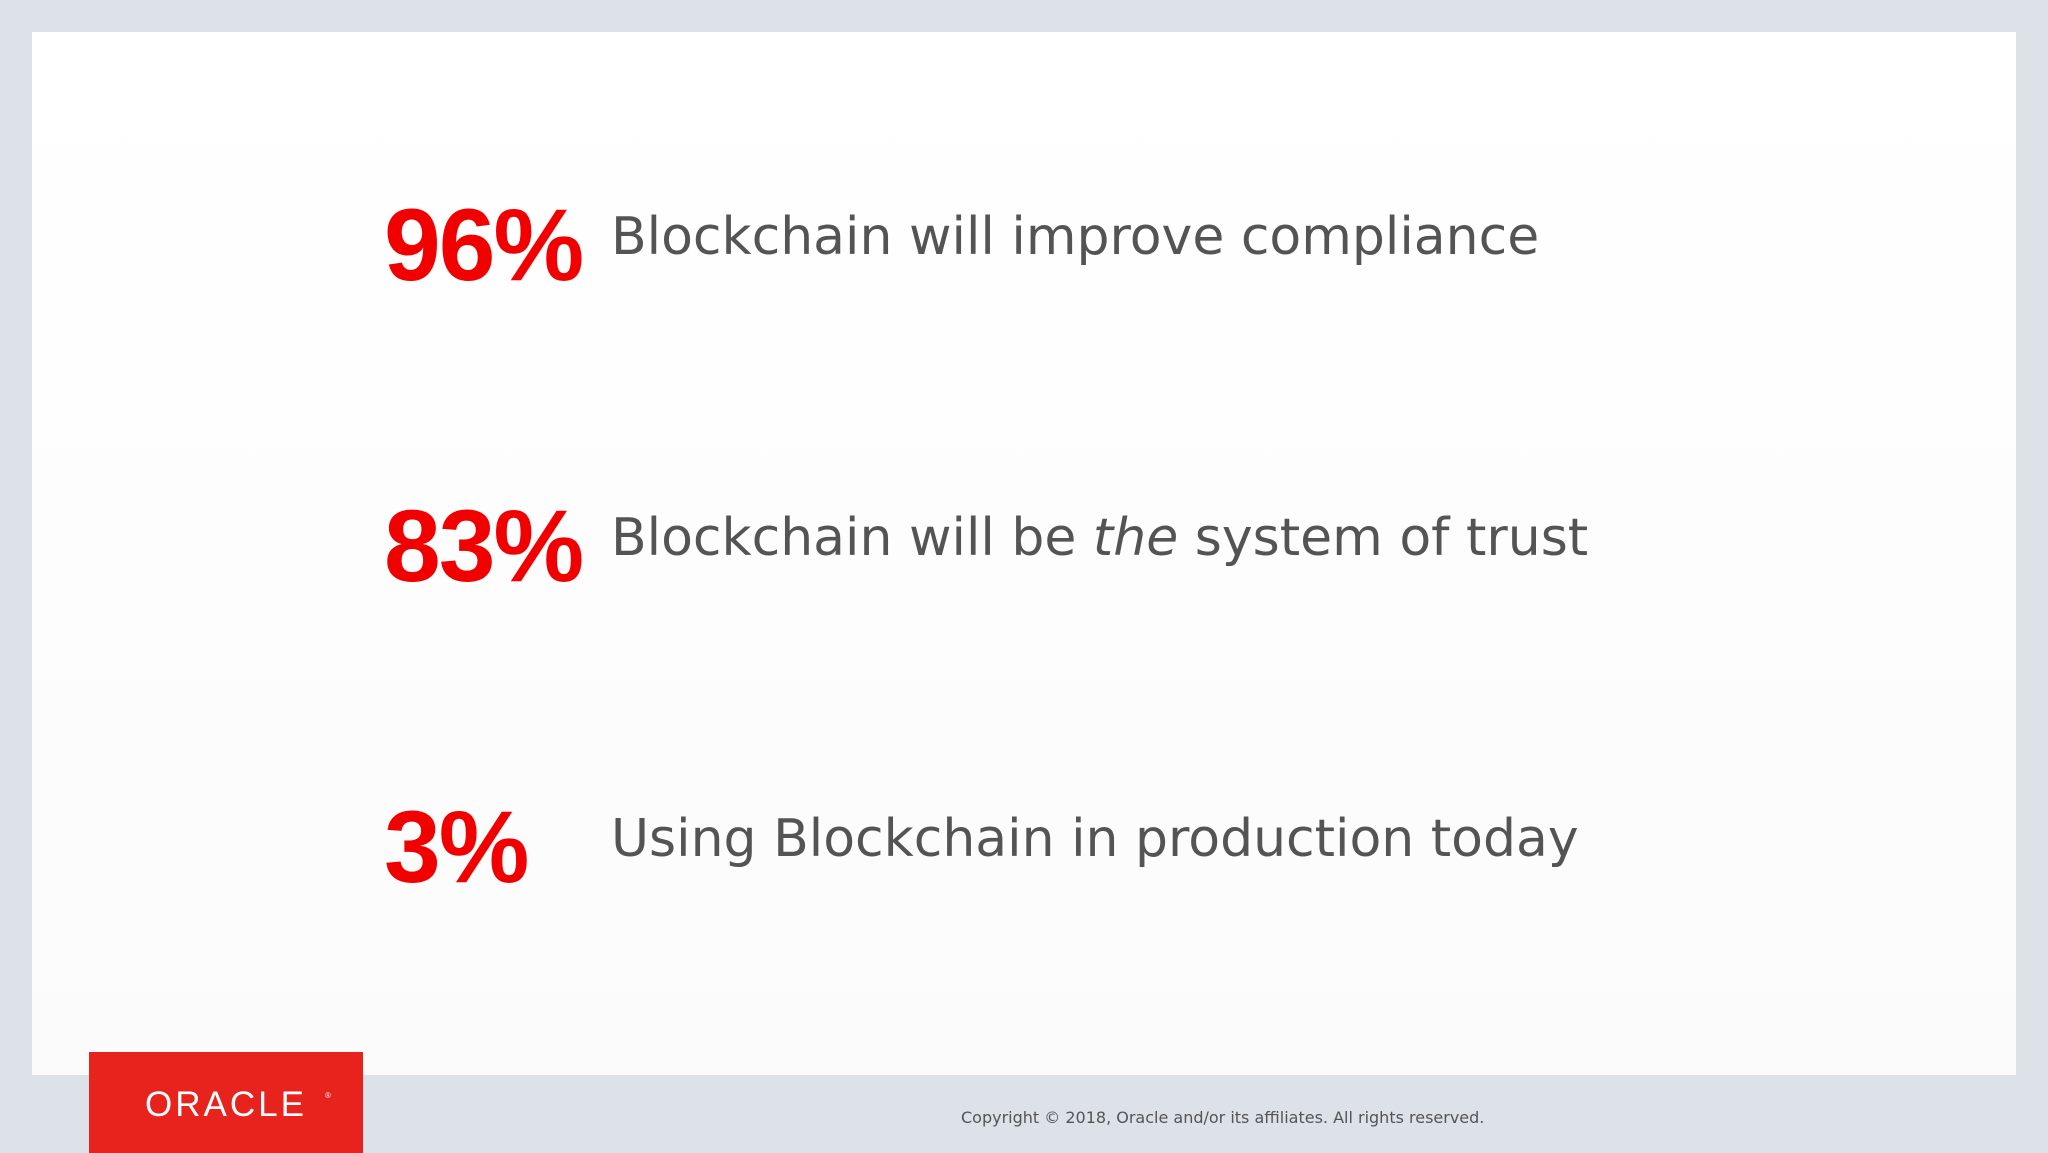 Image resolution: width=2048 pixels, height=1153 pixels. I want to click on stat-value: 3%, so click(456, 847).